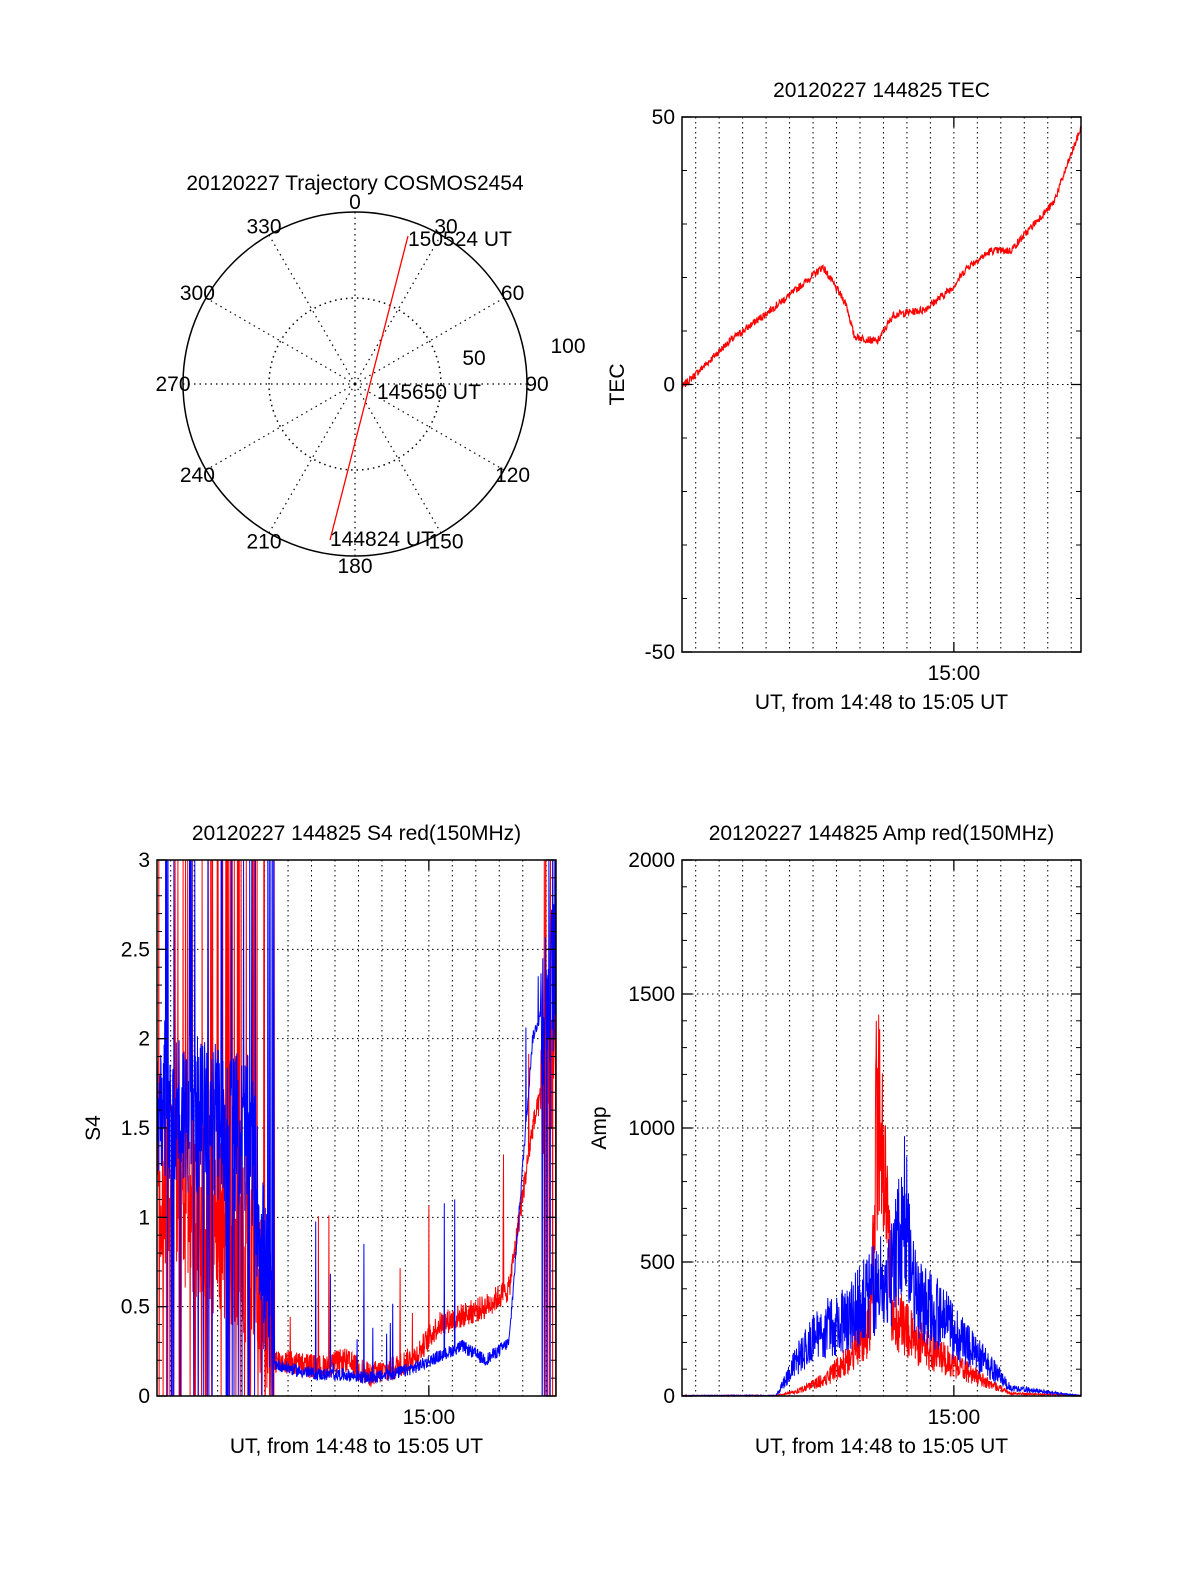 Image resolution: width=1200 pixels, height=1575 pixels. I want to click on s4-xlabel: UT, from 14:48 to 15:05 UT, so click(356, 1446).